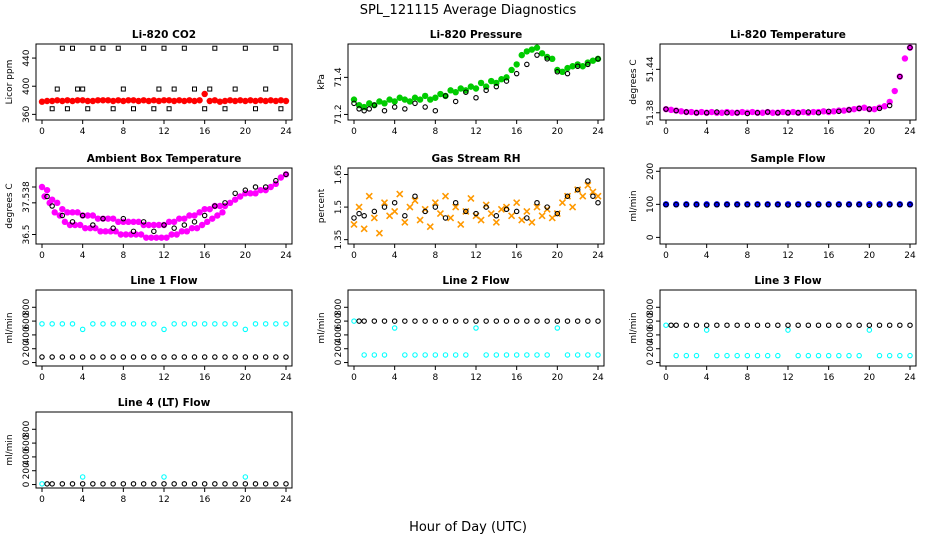 Image resolution: width=936 pixels, height=540 pixels. What do you see at coordinates (27, 306) in the screenshot?
I see `y-tick-label: 800` at bounding box center [27, 306].